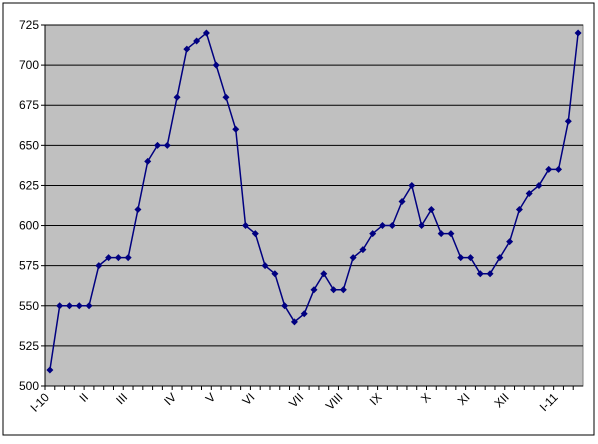 The height and width of the screenshot is (444, 598). What do you see at coordinates (29, 25) in the screenshot?
I see `y-tick-label: 725` at bounding box center [29, 25].